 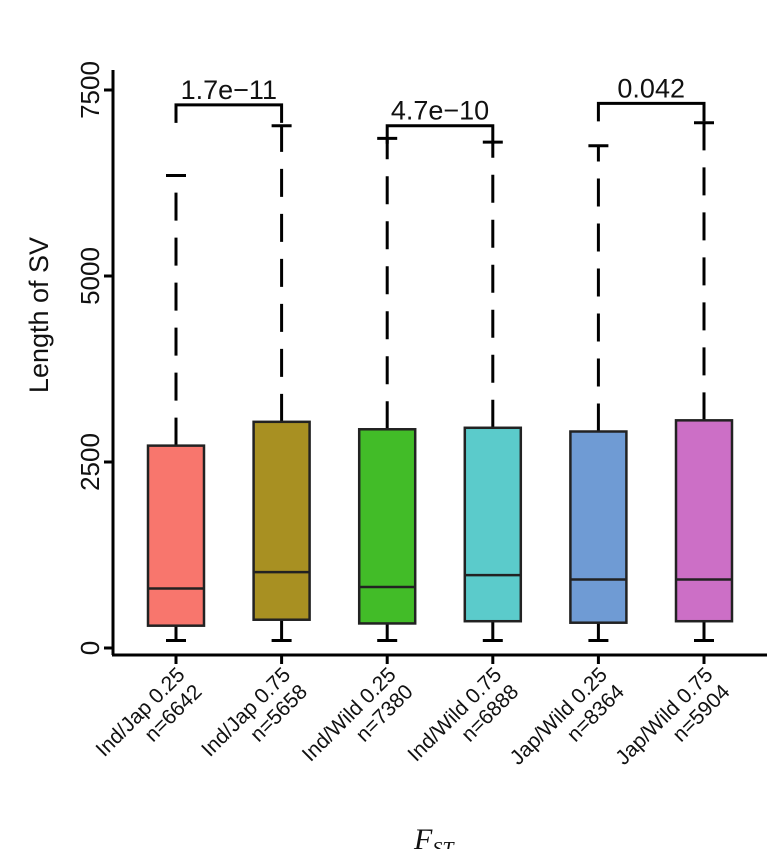 What do you see at coordinates (434, 836) in the screenshot?
I see `x-axis-title: FST` at bounding box center [434, 836].